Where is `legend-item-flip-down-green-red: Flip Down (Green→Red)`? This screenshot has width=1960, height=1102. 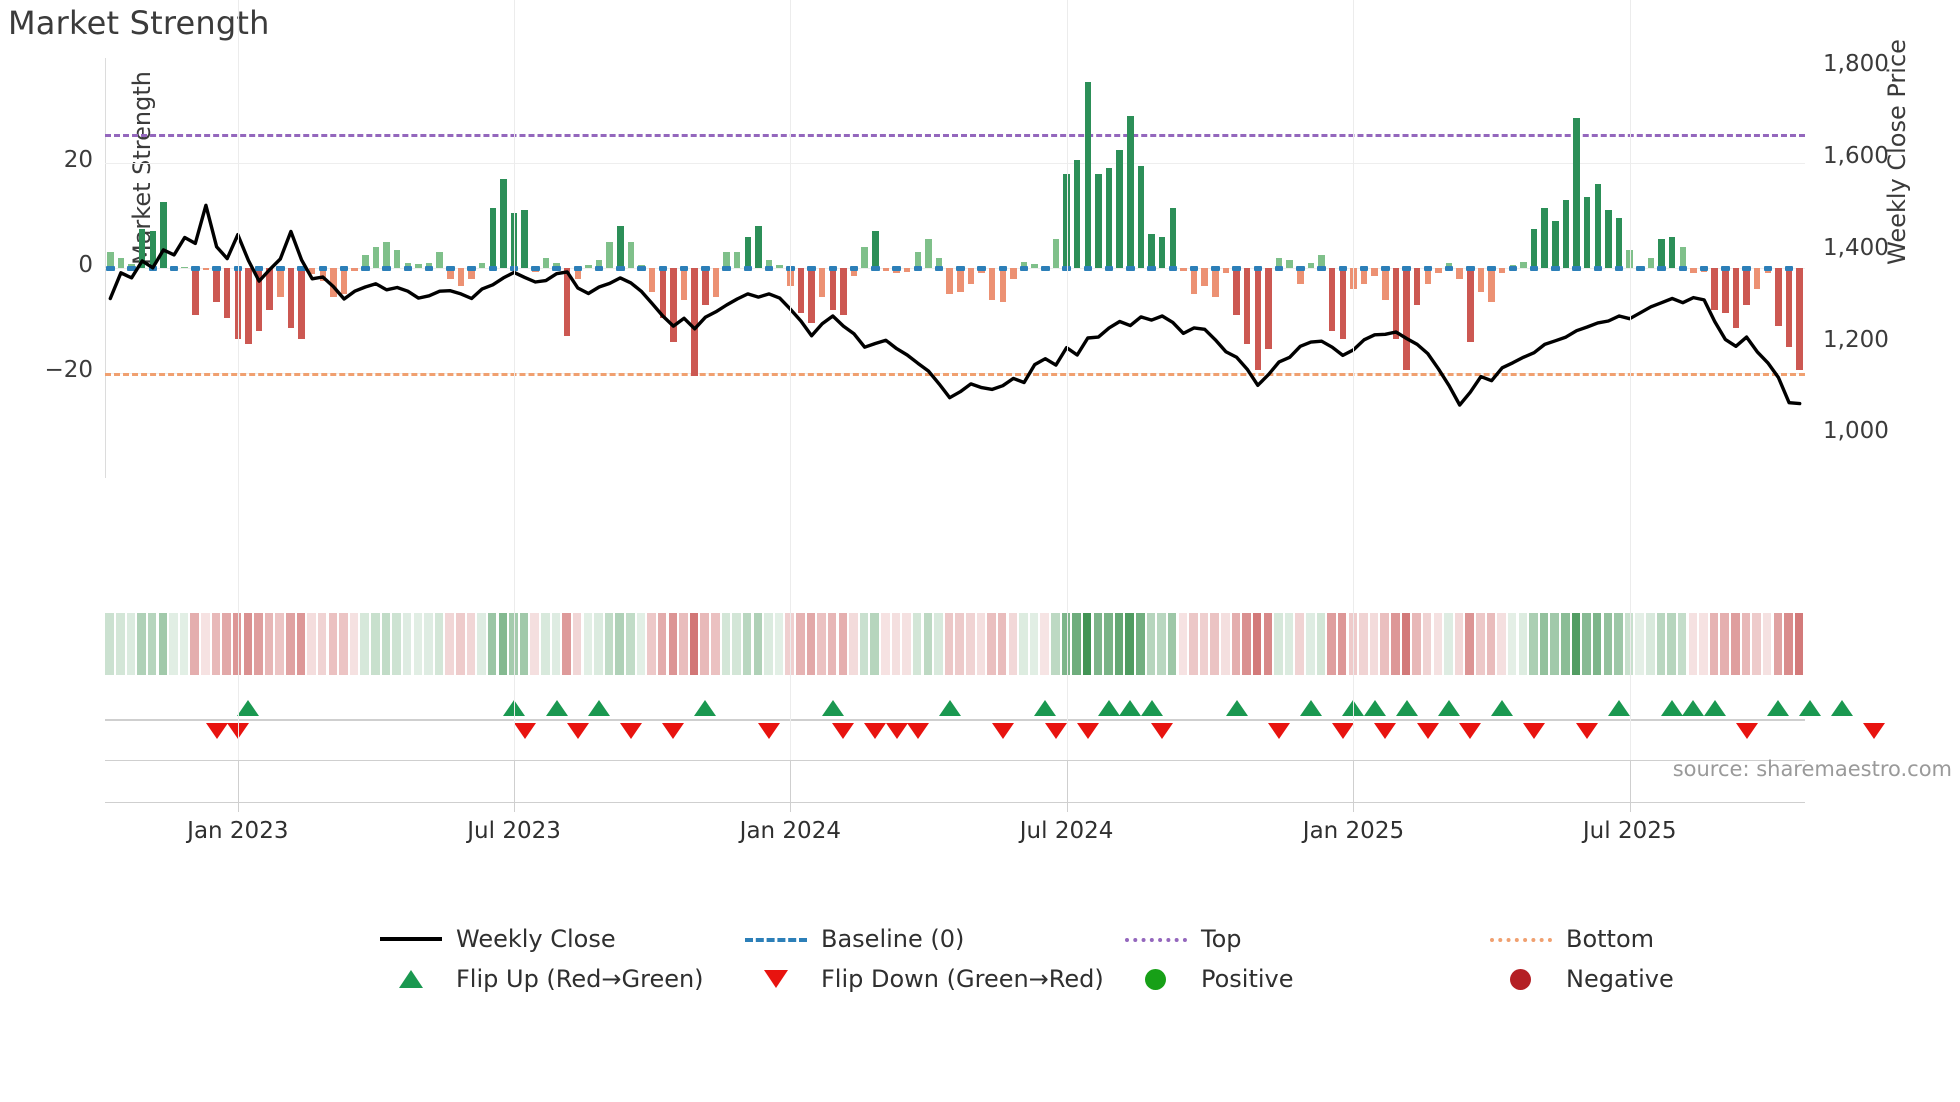
legend-item-flip-down-green-red: Flip Down (Green→Red) is located at coordinates (924, 979).